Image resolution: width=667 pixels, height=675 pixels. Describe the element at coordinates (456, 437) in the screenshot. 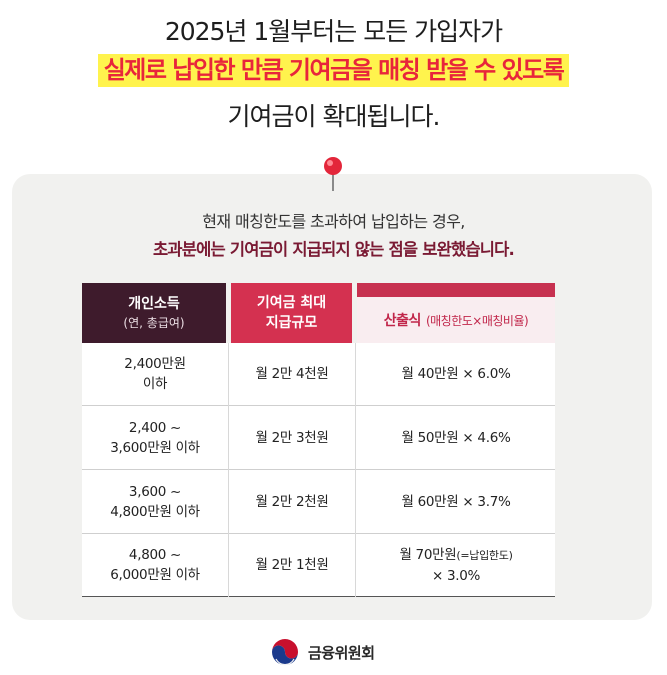

I see `cell-formula: 월 50만원 × 4.6%` at that location.